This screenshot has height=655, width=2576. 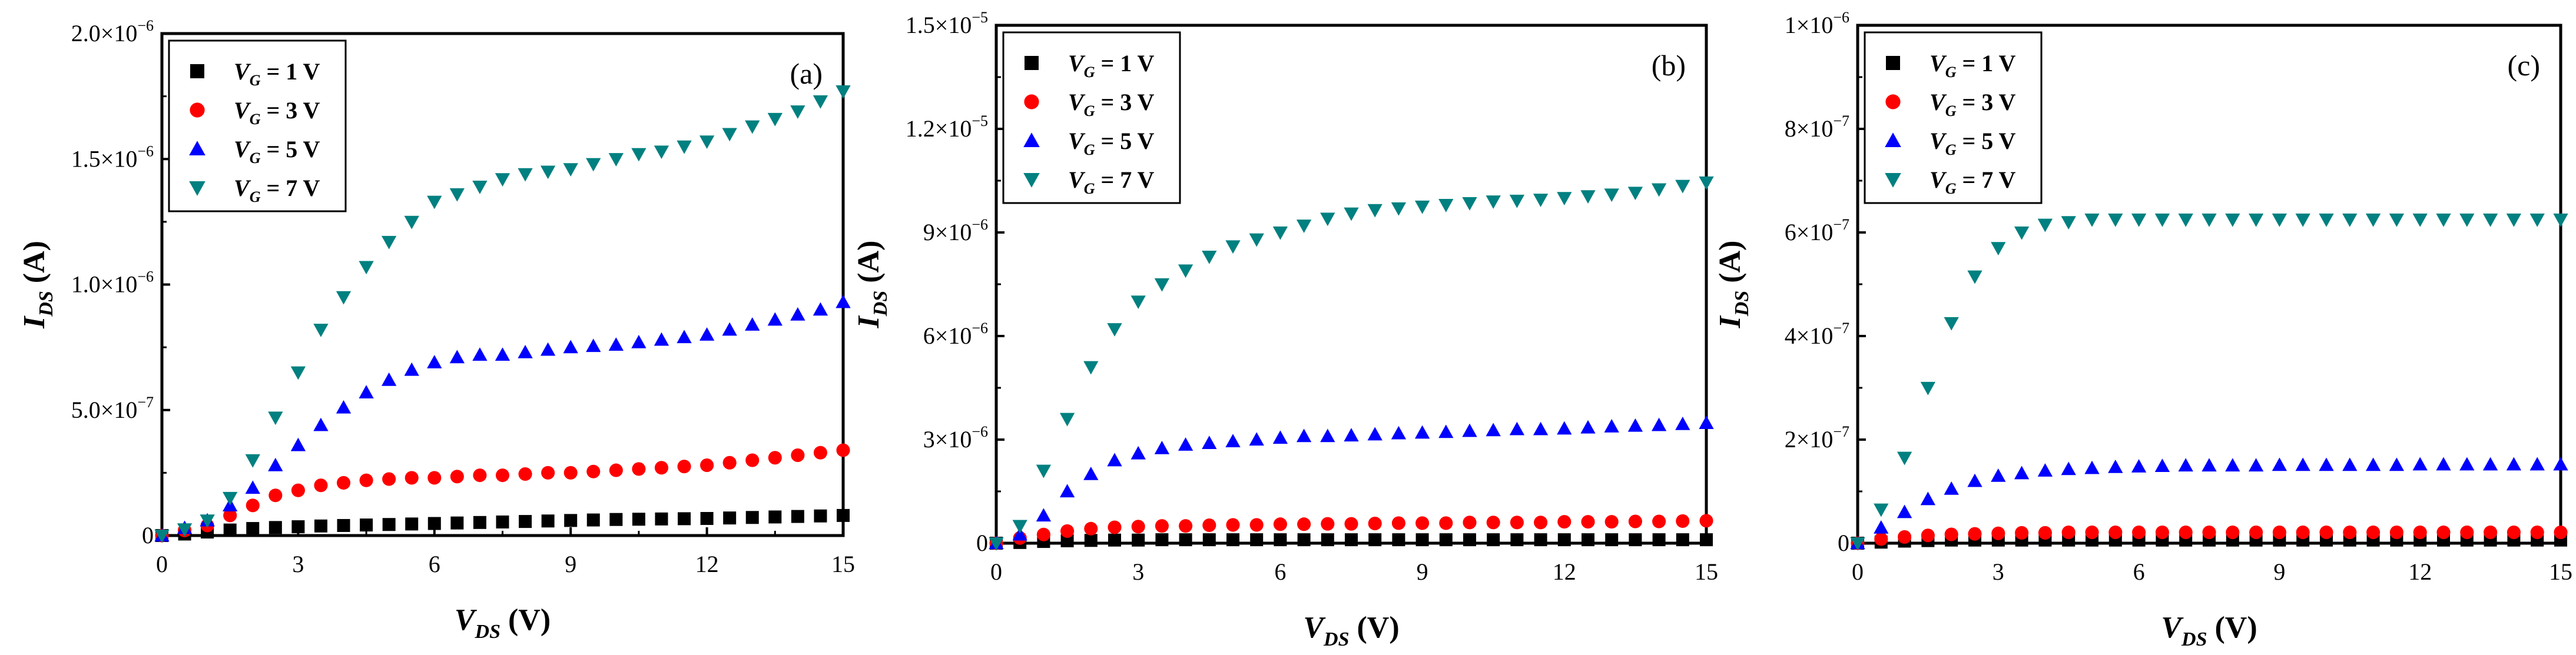 I want to click on x-tick-label: 12, so click(x=707, y=564).